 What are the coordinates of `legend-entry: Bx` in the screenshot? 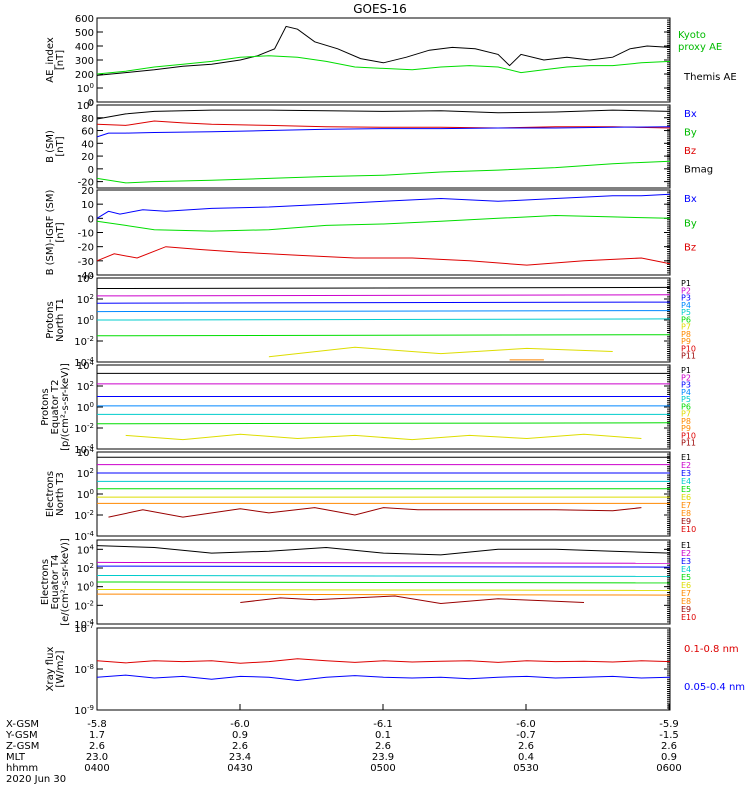 It's located at (690, 199).